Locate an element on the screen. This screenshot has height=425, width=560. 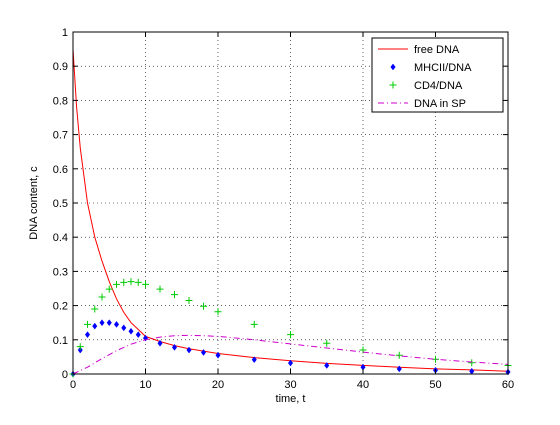
y-tick-label: 1 is located at coordinates (65, 33).